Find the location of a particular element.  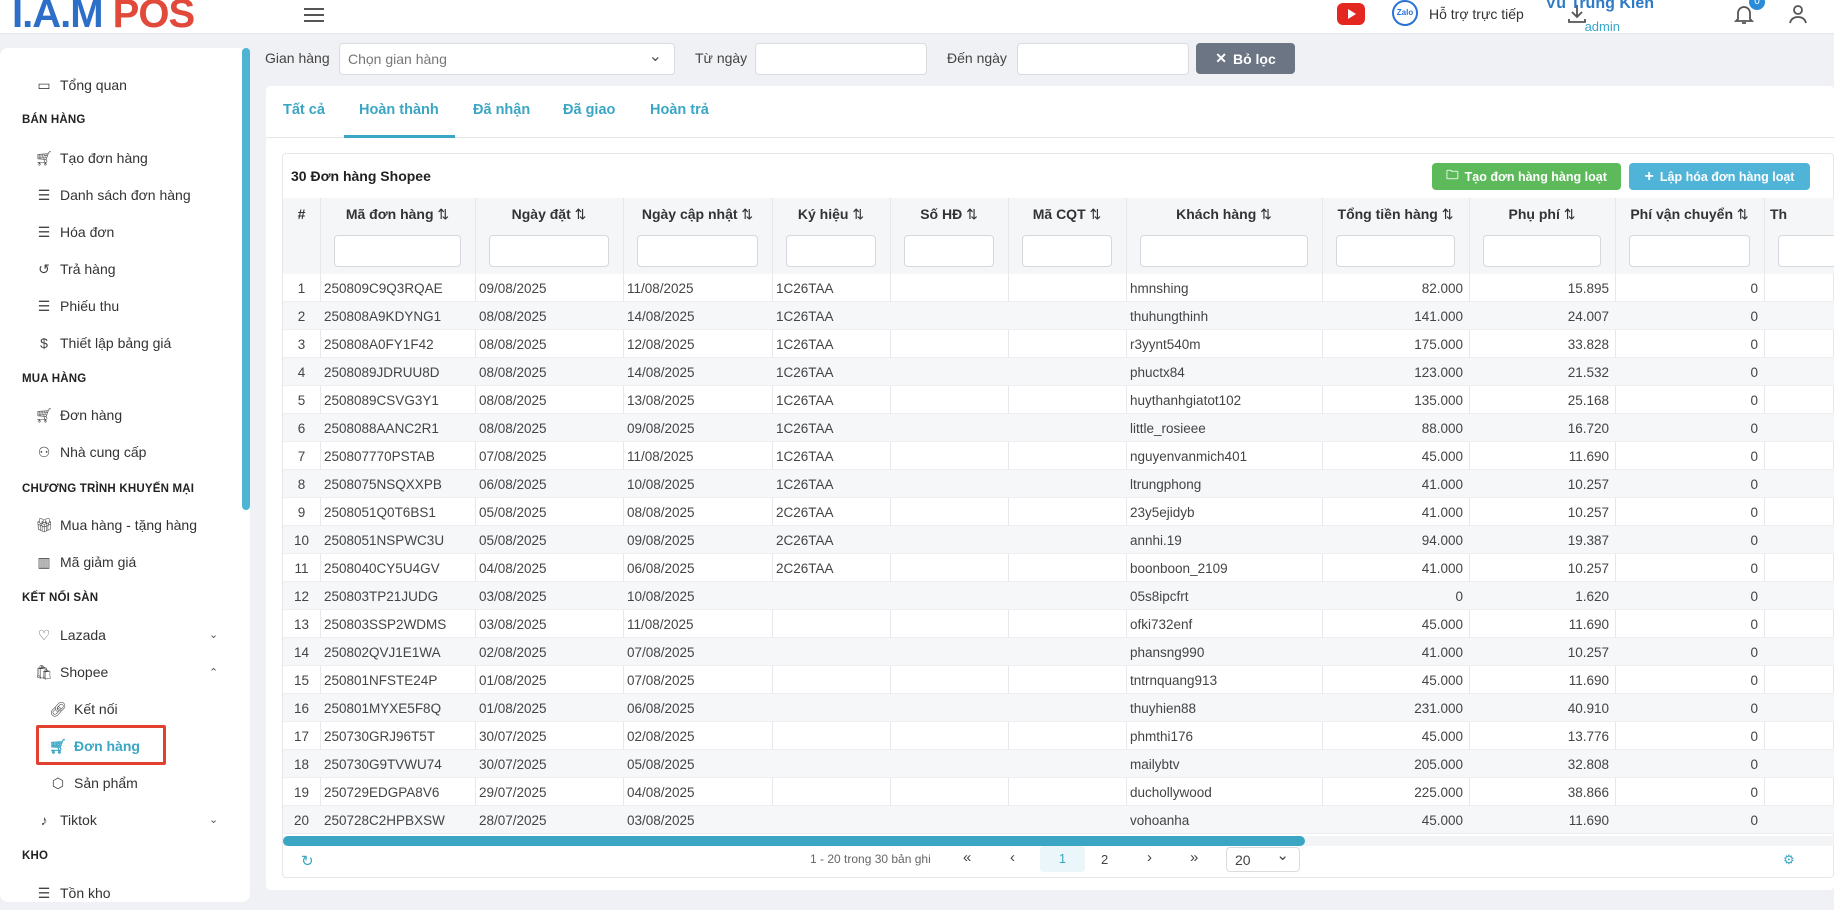

column-header: Ký hiệu ⇅ is located at coordinates (831, 214).